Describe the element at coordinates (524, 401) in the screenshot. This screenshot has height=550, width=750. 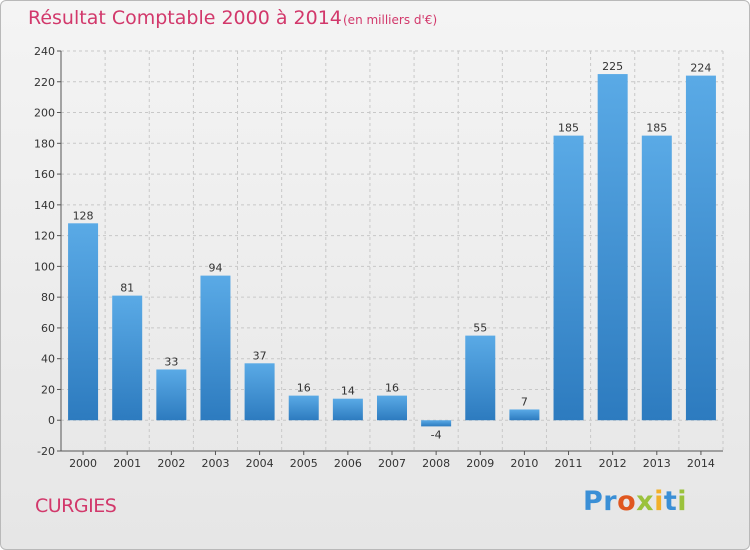
I see `data-label-2010: 7` at that location.